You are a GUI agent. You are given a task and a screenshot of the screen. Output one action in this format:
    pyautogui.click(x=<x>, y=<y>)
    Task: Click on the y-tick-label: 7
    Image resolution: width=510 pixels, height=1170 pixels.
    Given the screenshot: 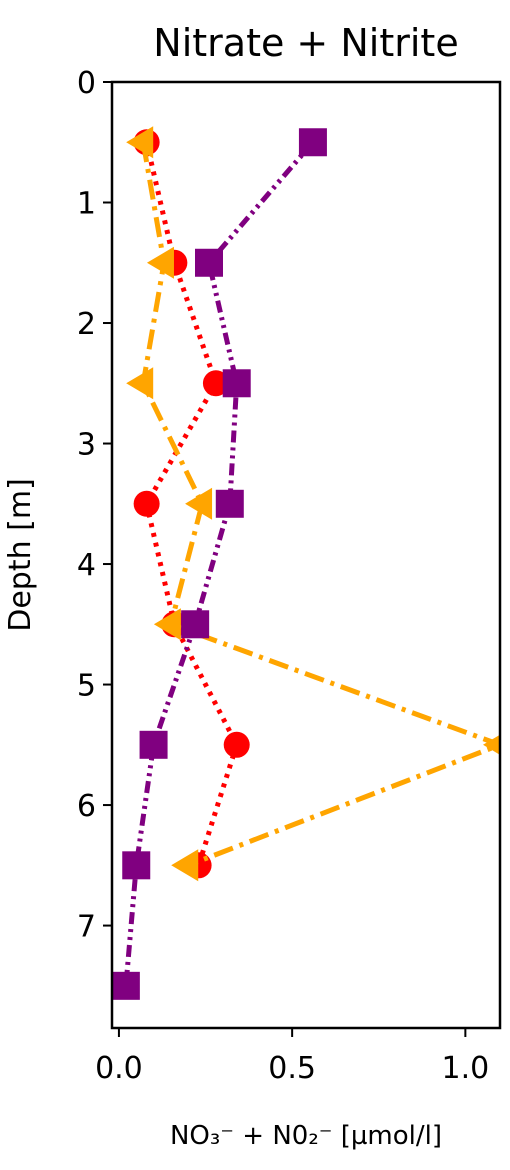 What is the action you would take?
    pyautogui.click(x=86, y=927)
    